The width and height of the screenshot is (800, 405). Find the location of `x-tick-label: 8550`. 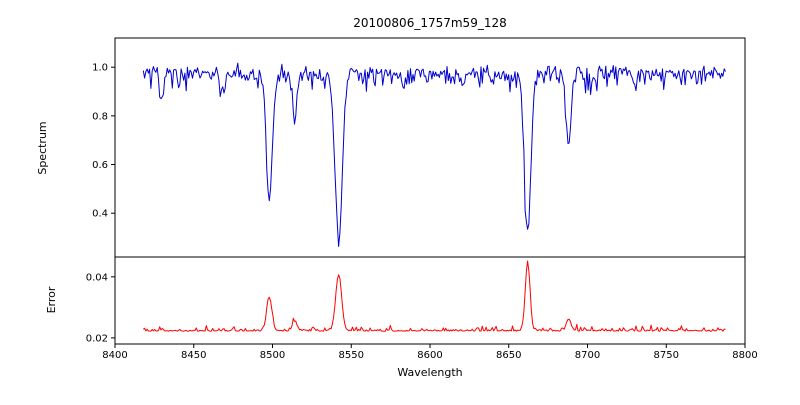

x-tick-label: 8550 is located at coordinates (351, 355).